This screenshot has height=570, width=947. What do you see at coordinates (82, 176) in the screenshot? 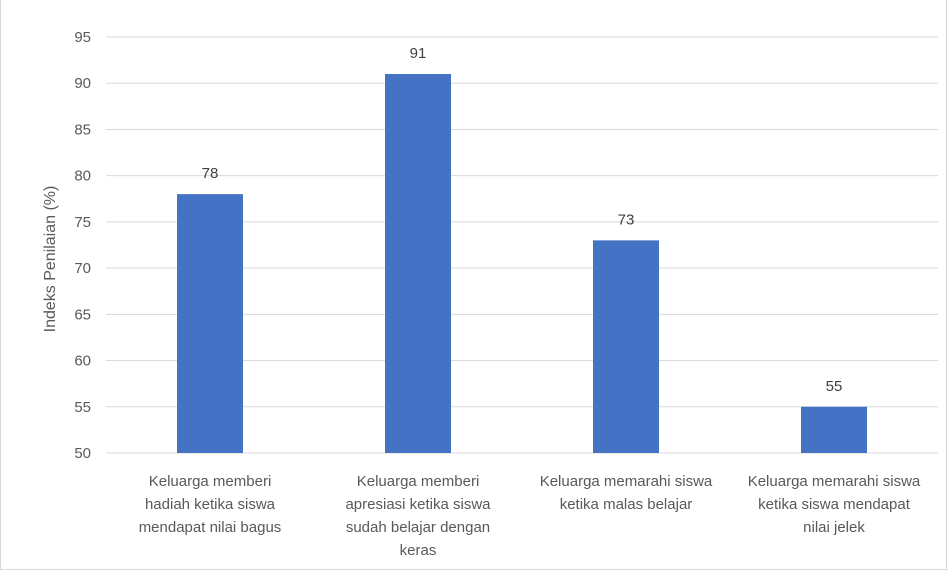
I see `y-tick-label: 80` at bounding box center [82, 176].